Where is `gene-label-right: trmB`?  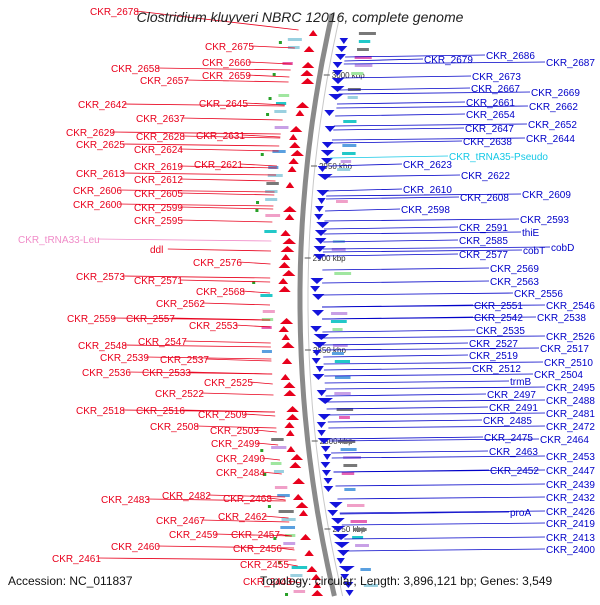 gene-label-right: trmB is located at coordinates (520, 382).